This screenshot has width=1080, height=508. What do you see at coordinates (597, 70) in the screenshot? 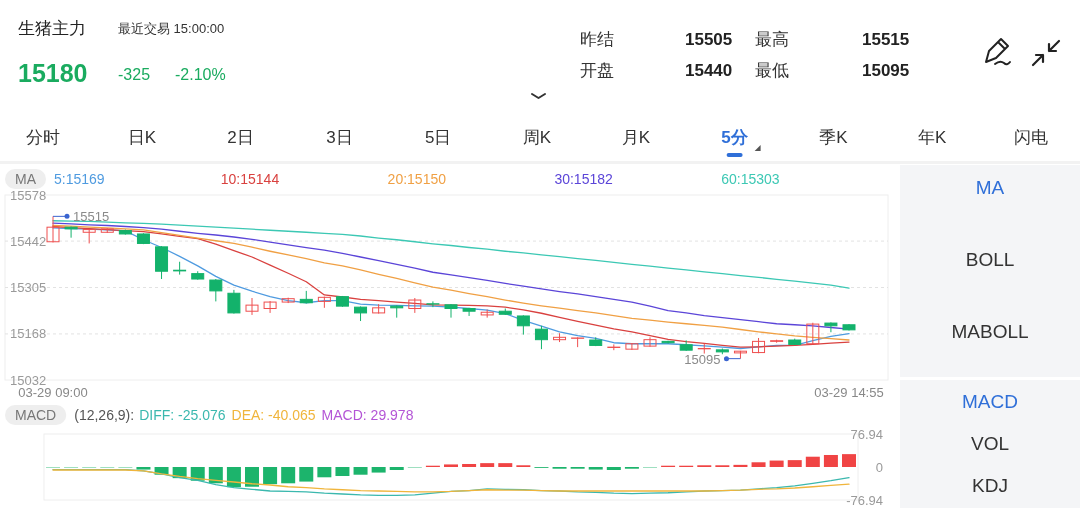
I see `text: 开盘` at bounding box center [597, 70].